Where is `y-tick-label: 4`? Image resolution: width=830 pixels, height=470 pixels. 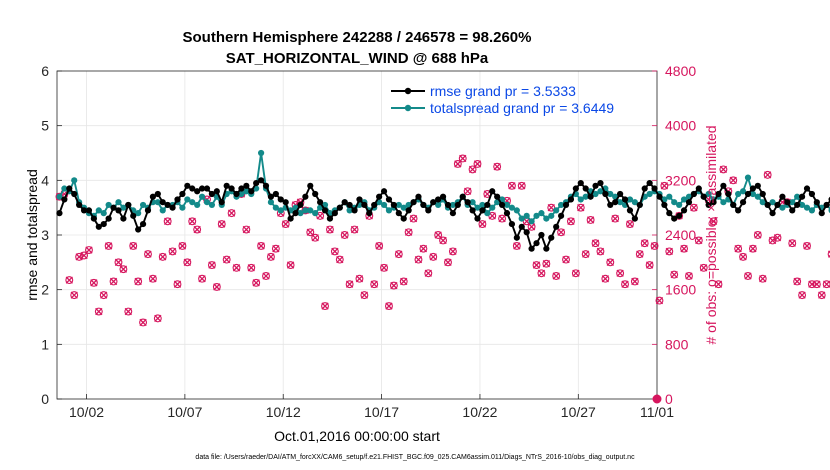
y-tick-label: 4 is located at coordinates (45, 180).